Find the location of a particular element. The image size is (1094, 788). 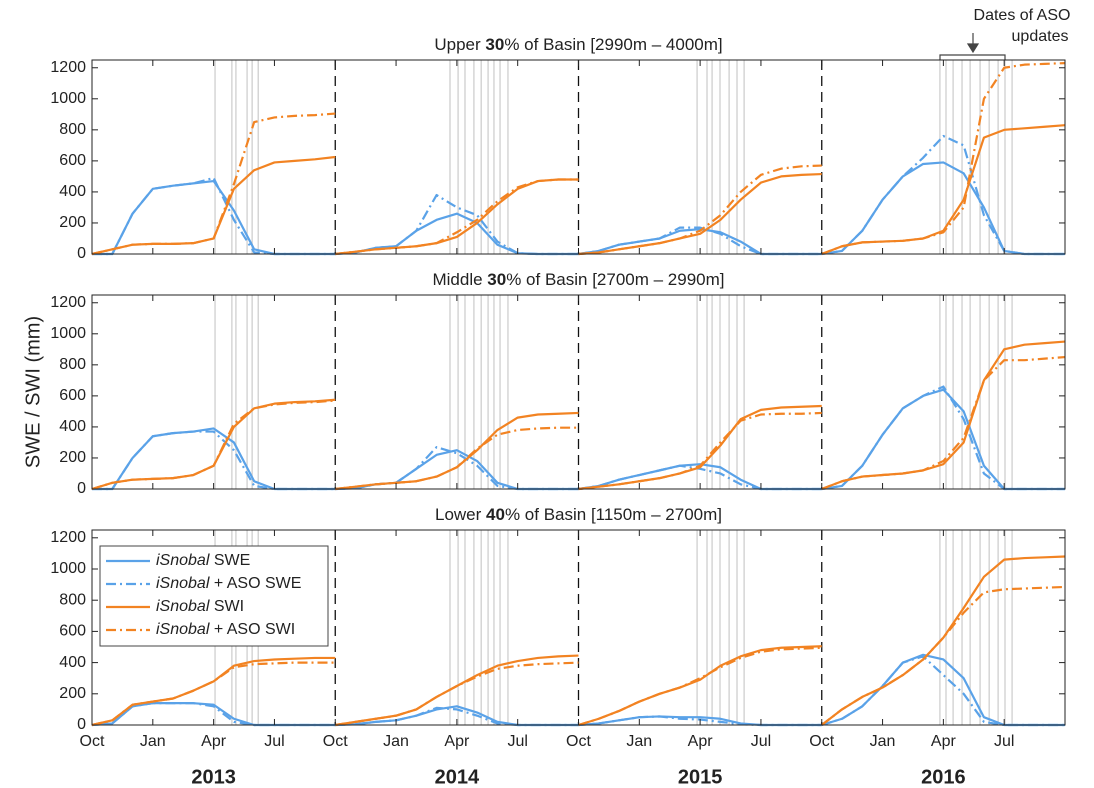

title-part: % of Basin [1150m – 2700m] is located at coordinates (613, 514).